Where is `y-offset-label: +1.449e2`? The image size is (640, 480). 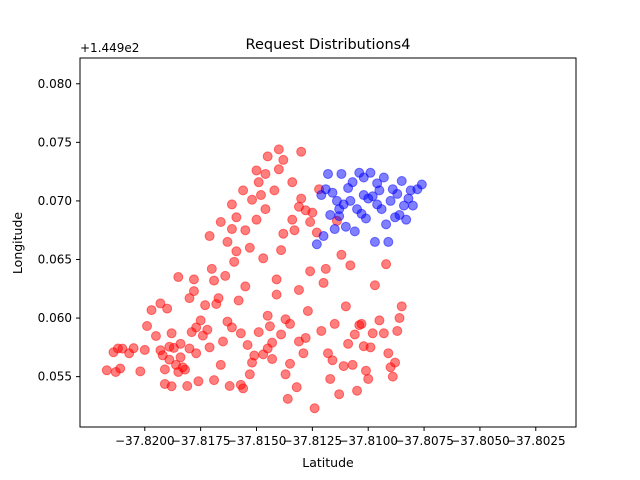 y-offset-label: +1.449e2 is located at coordinates (109, 48).